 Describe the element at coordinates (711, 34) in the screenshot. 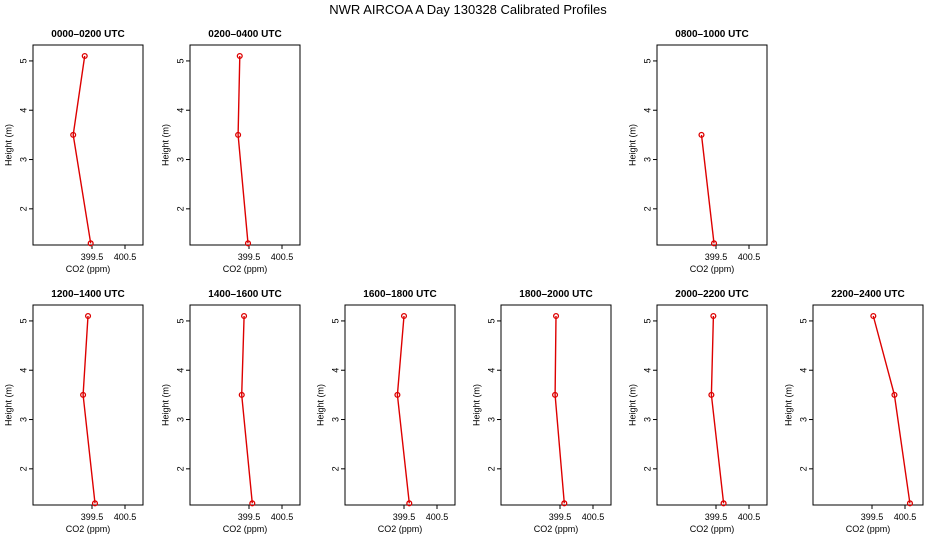

I see `panel-title: 0800–1000 UTC` at that location.